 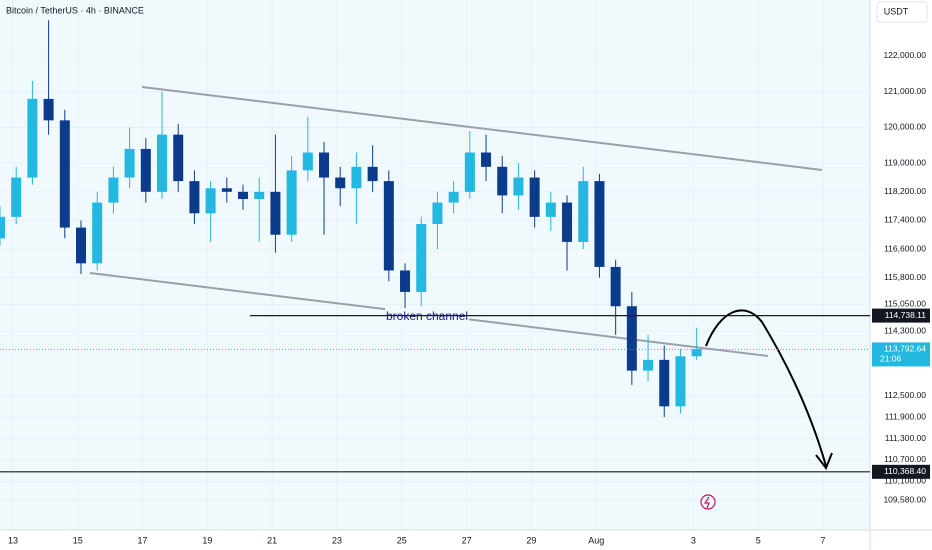 What do you see at coordinates (596, 540) in the screenshot?
I see `x-tick-label: Aug` at bounding box center [596, 540].